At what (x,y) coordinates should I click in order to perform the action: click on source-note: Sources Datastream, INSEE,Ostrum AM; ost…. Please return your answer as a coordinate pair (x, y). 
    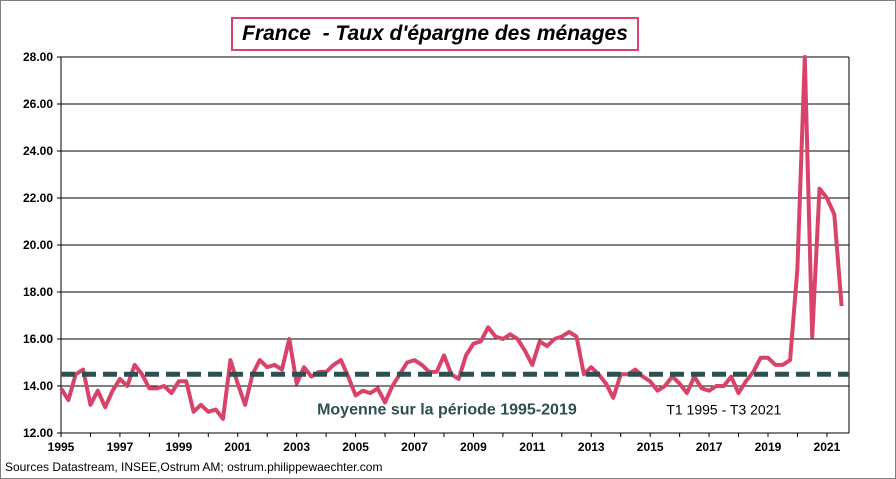
    Looking at the image, I should click on (194, 467).